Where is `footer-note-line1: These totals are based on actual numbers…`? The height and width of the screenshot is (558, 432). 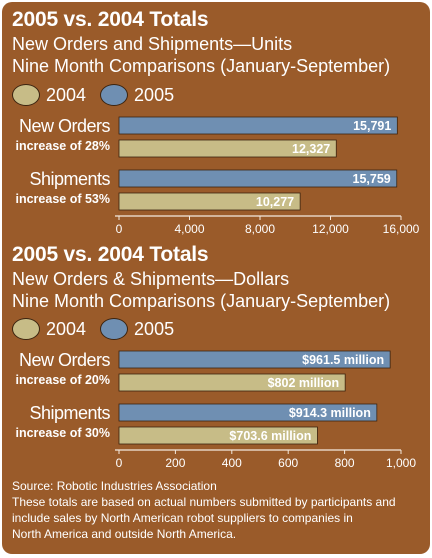
footer-note-line1: These totals are based on actual numbers… is located at coordinates (204, 502).